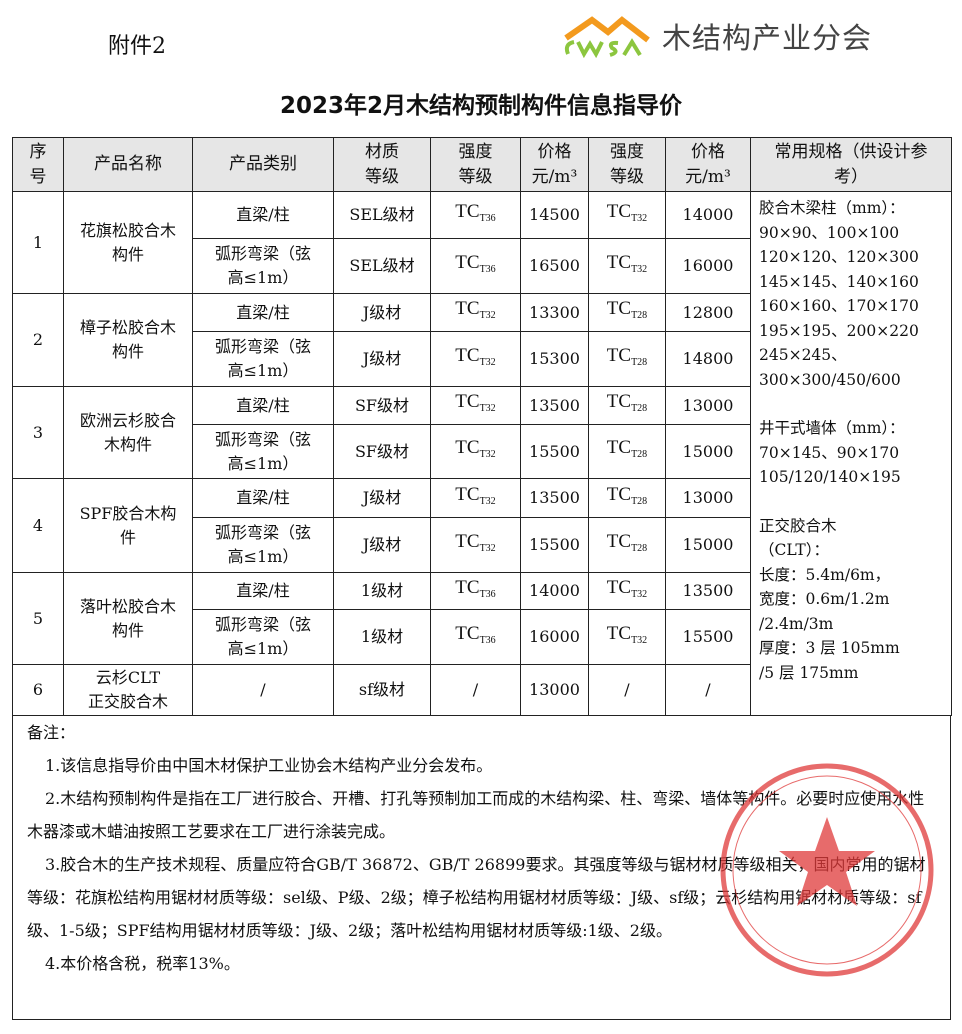 The width and height of the screenshot is (962, 1034). What do you see at coordinates (38, 340) in the screenshot?
I see `row-number: 2` at bounding box center [38, 340].